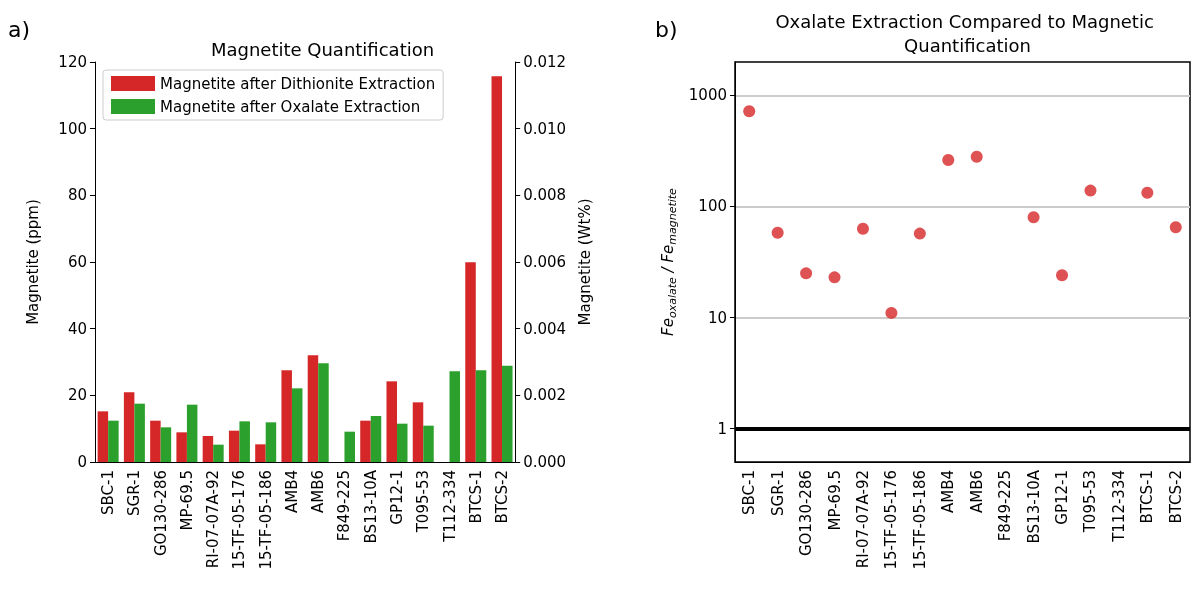 Image resolution: width=1196 pixels, height=601 pixels. What do you see at coordinates (298, 83) in the screenshot?
I see `legend-label: Magnetite after Dithionite Extraction` at bounding box center [298, 83].